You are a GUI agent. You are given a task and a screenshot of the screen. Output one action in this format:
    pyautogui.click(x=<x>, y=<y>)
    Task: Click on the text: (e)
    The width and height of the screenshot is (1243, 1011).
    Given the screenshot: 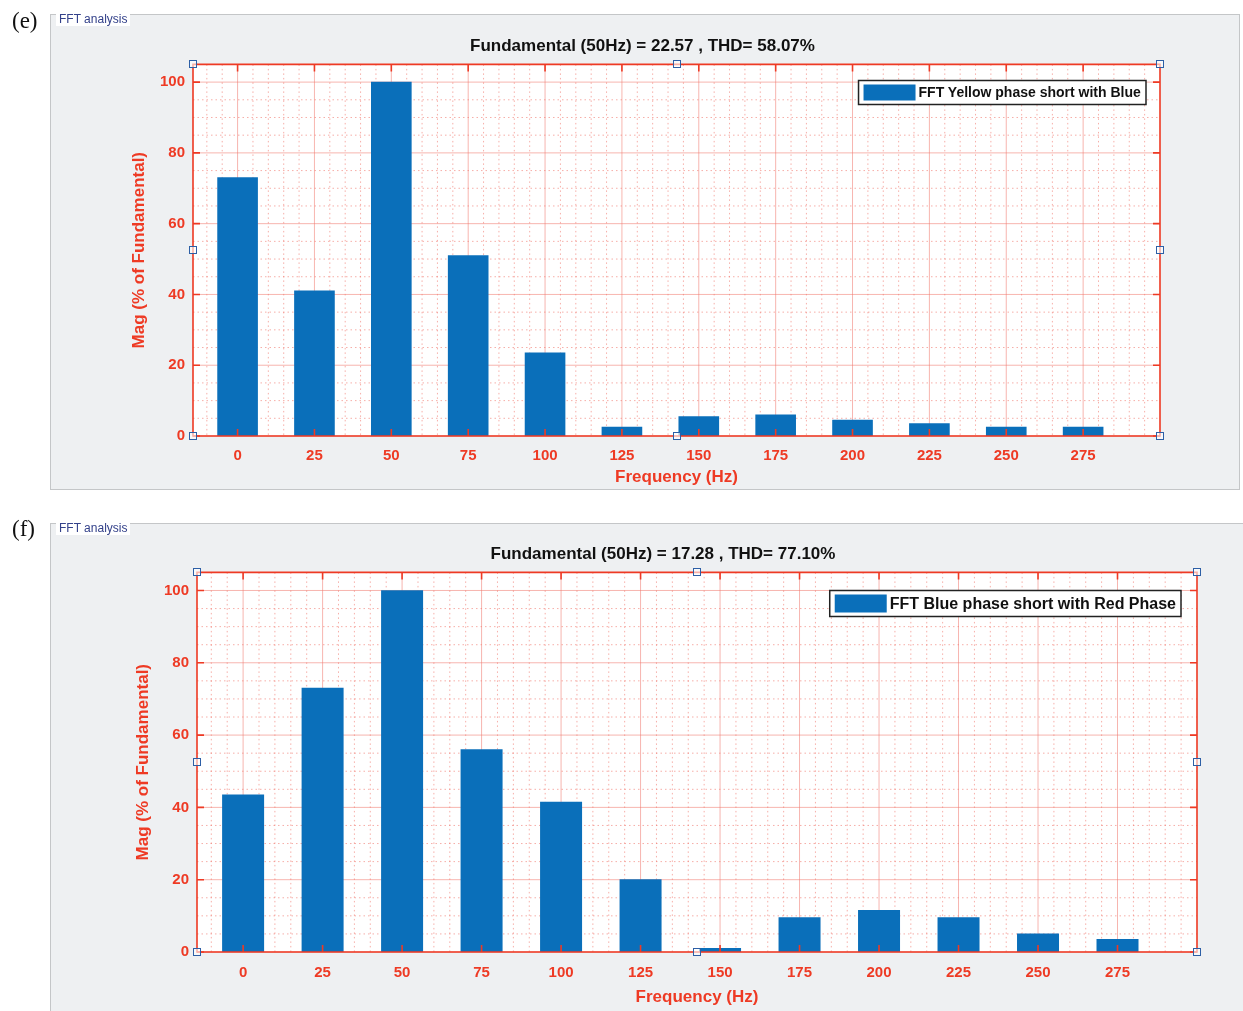 What is the action you would take?
    pyautogui.click(x=25, y=20)
    